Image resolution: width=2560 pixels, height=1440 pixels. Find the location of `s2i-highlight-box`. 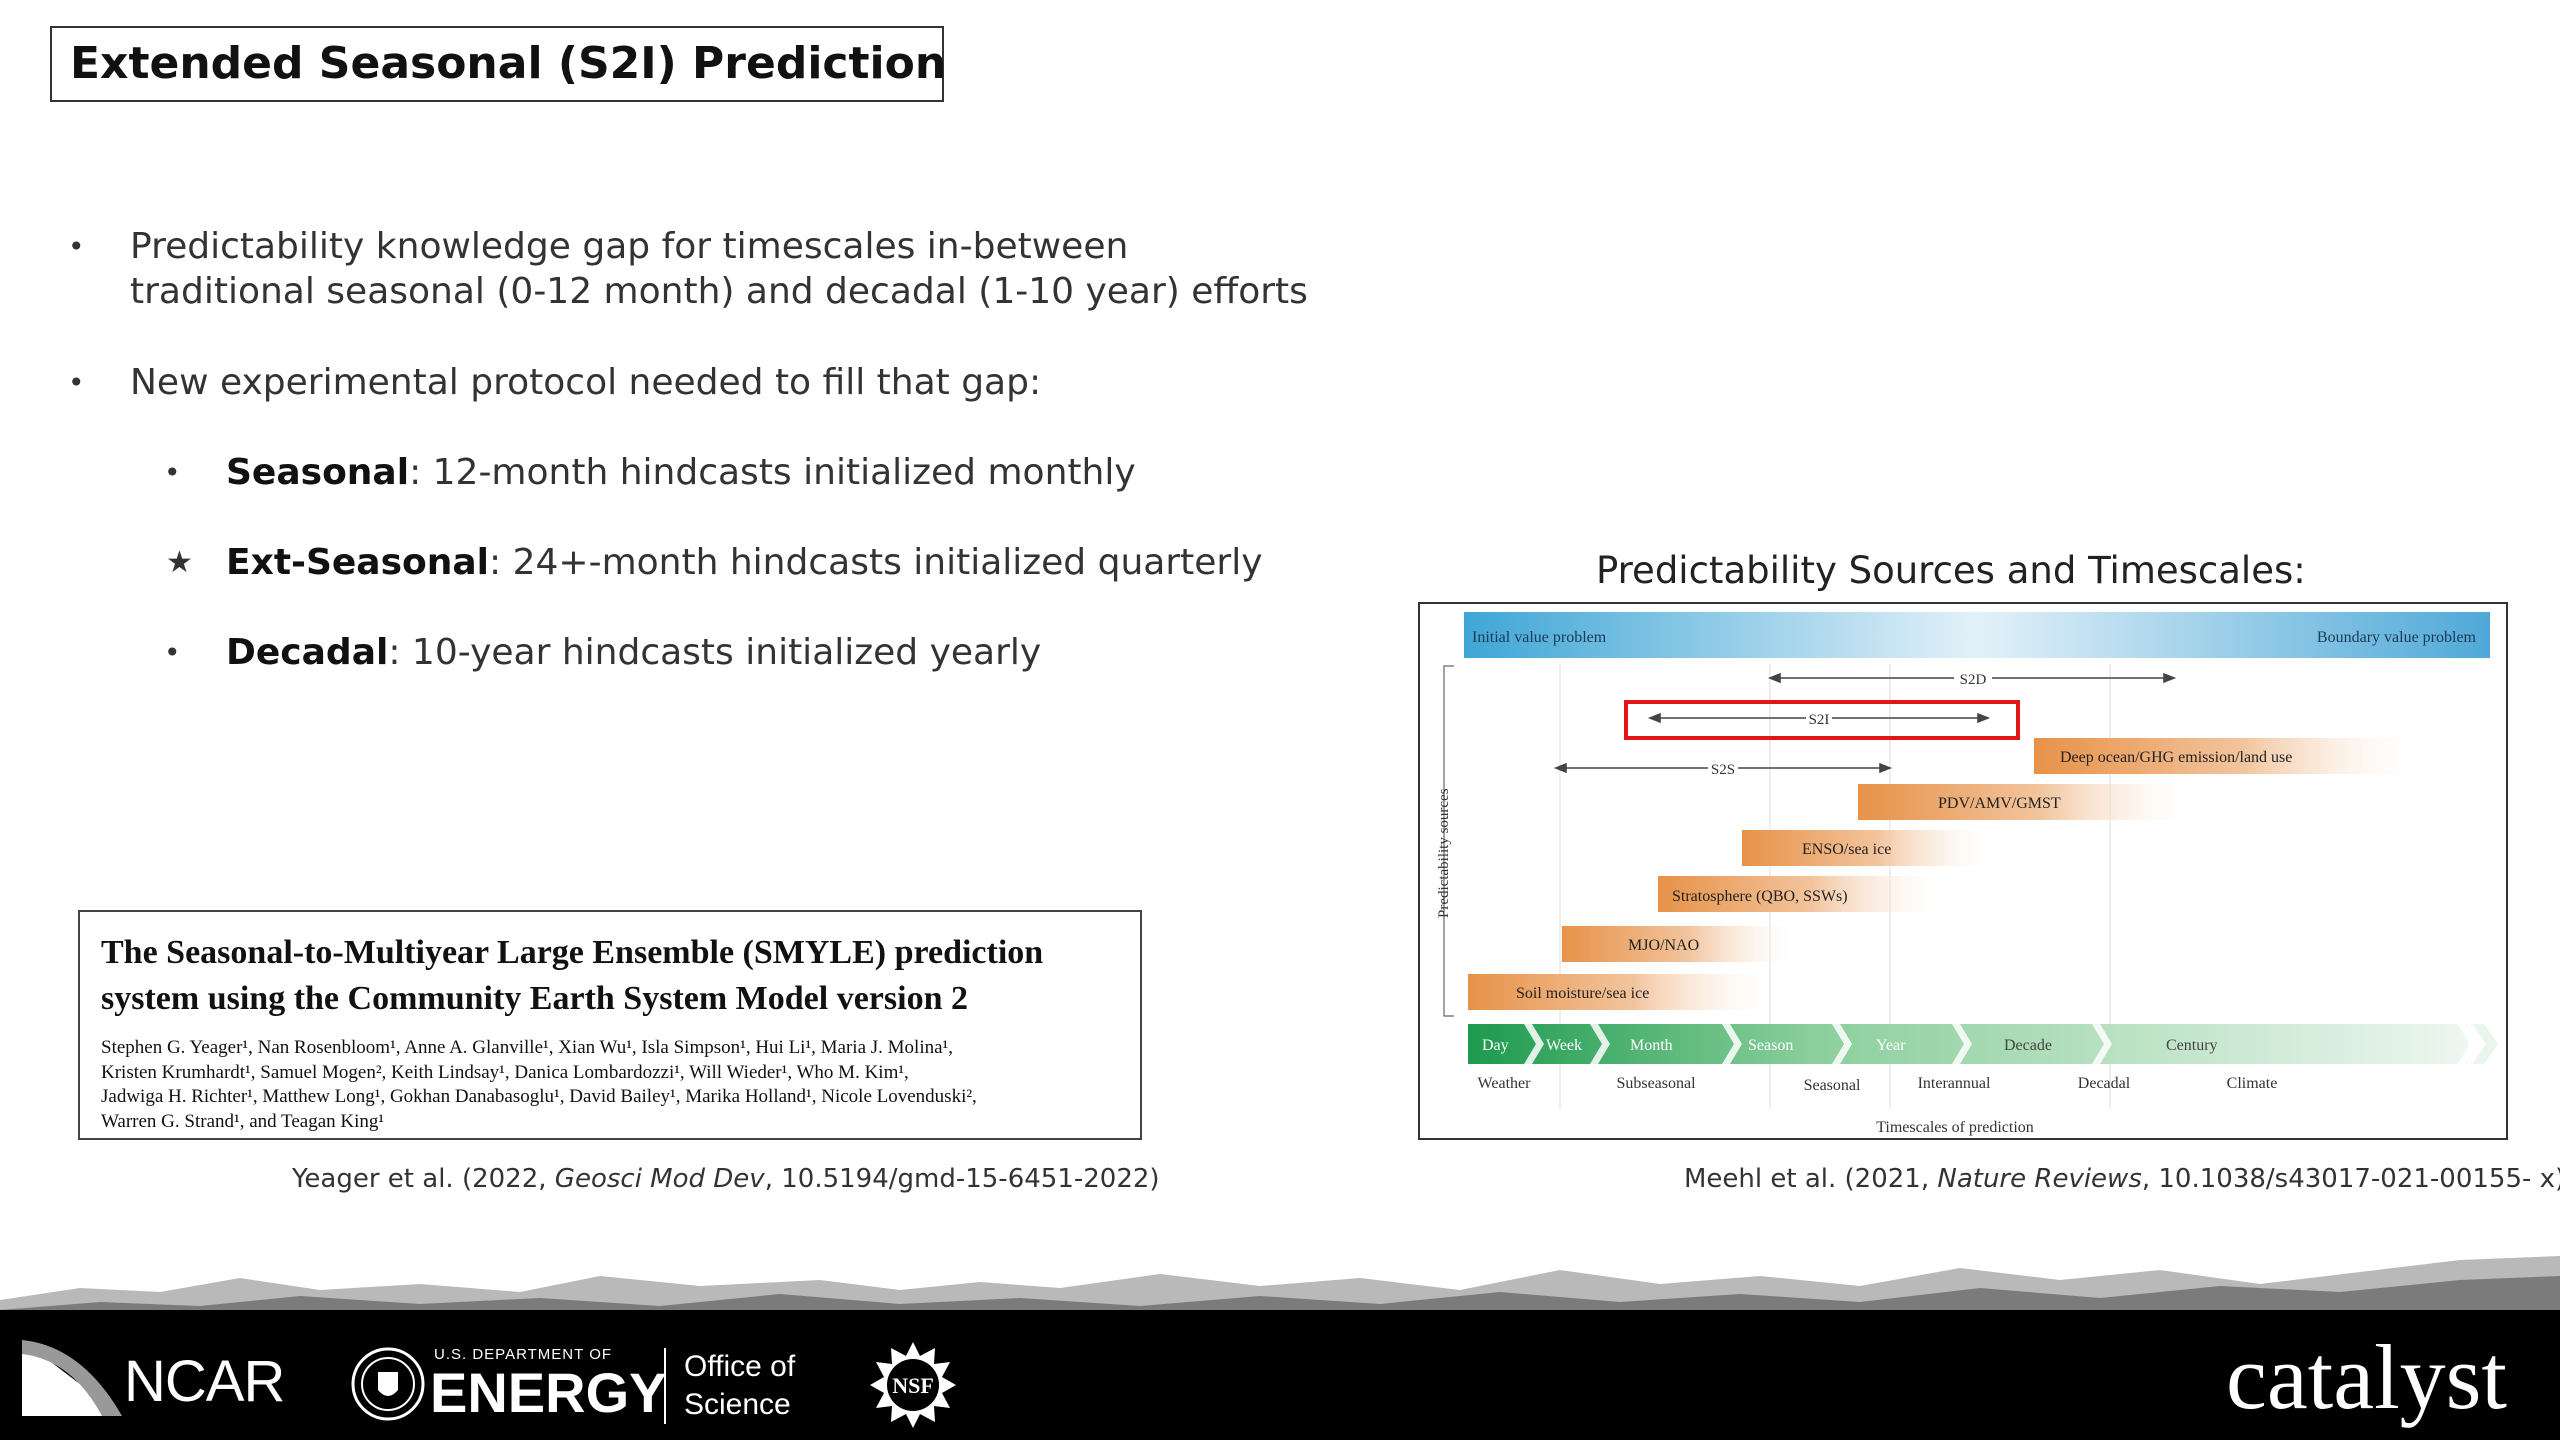

s2i-highlight-box is located at coordinates (1822, 720).